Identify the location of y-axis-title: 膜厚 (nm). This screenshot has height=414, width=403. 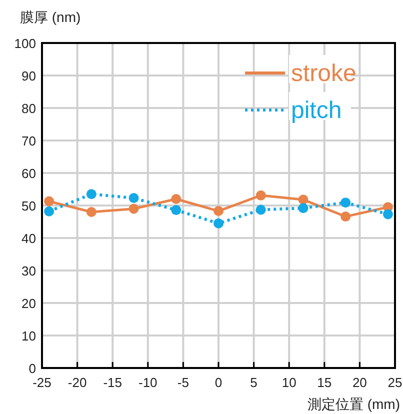
(50, 17).